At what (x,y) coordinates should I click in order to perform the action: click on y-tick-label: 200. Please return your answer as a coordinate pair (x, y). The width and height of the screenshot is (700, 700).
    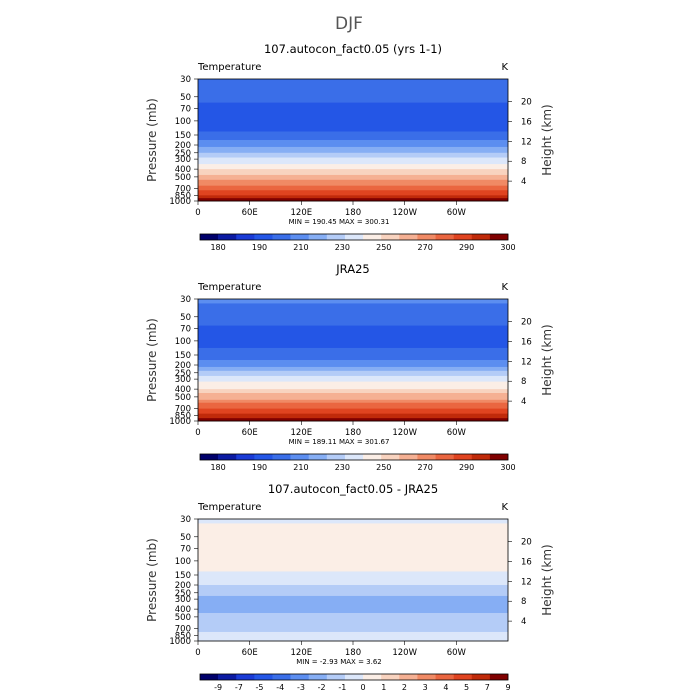
    Looking at the image, I should click on (183, 586).